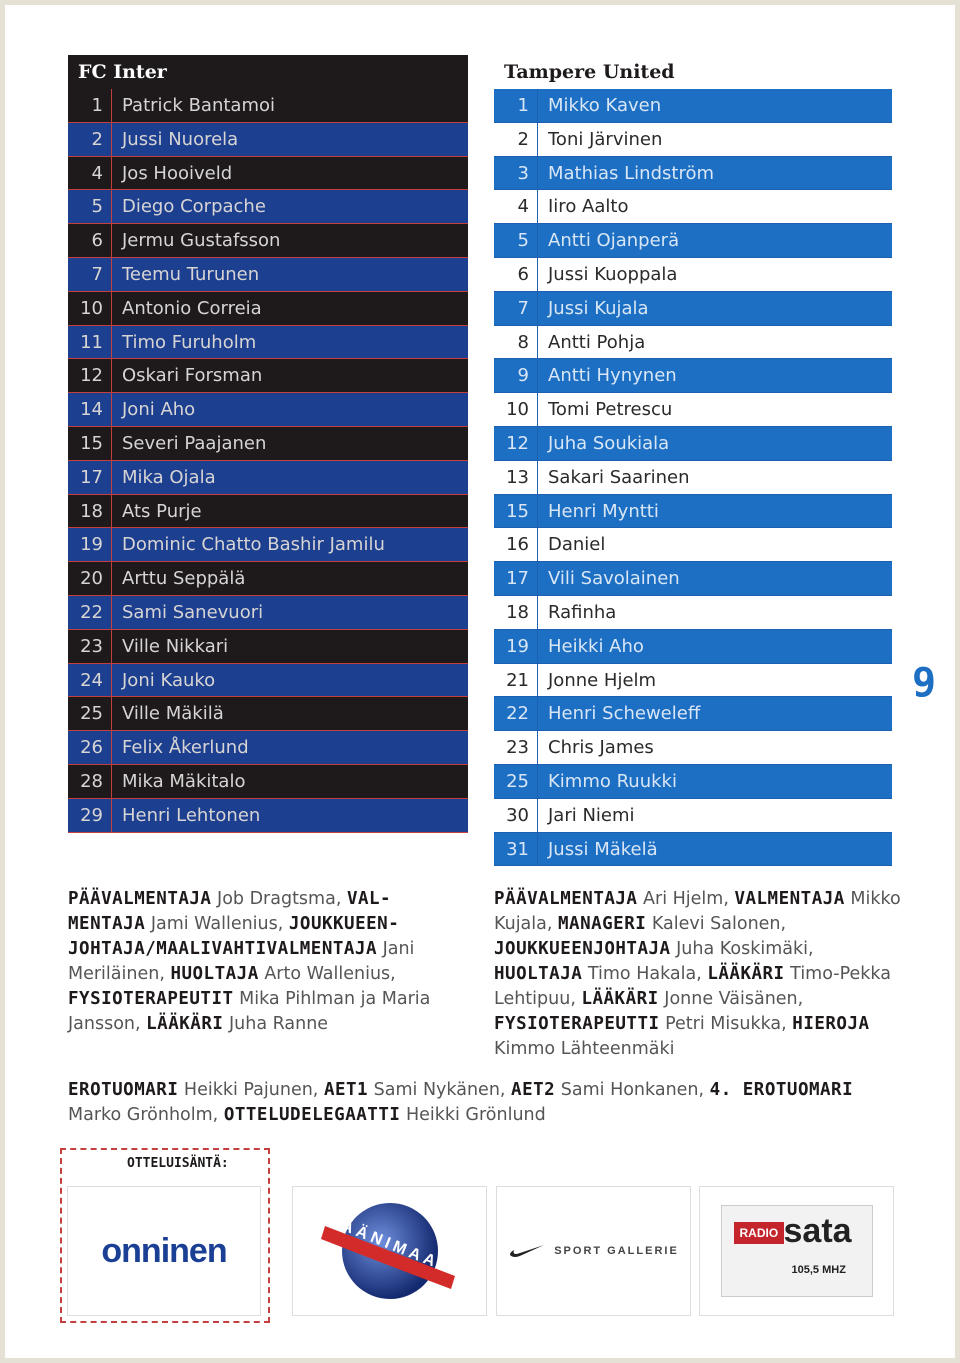 The height and width of the screenshot is (1363, 960). I want to click on player-row: 18 Ats Purje, so click(268, 511).